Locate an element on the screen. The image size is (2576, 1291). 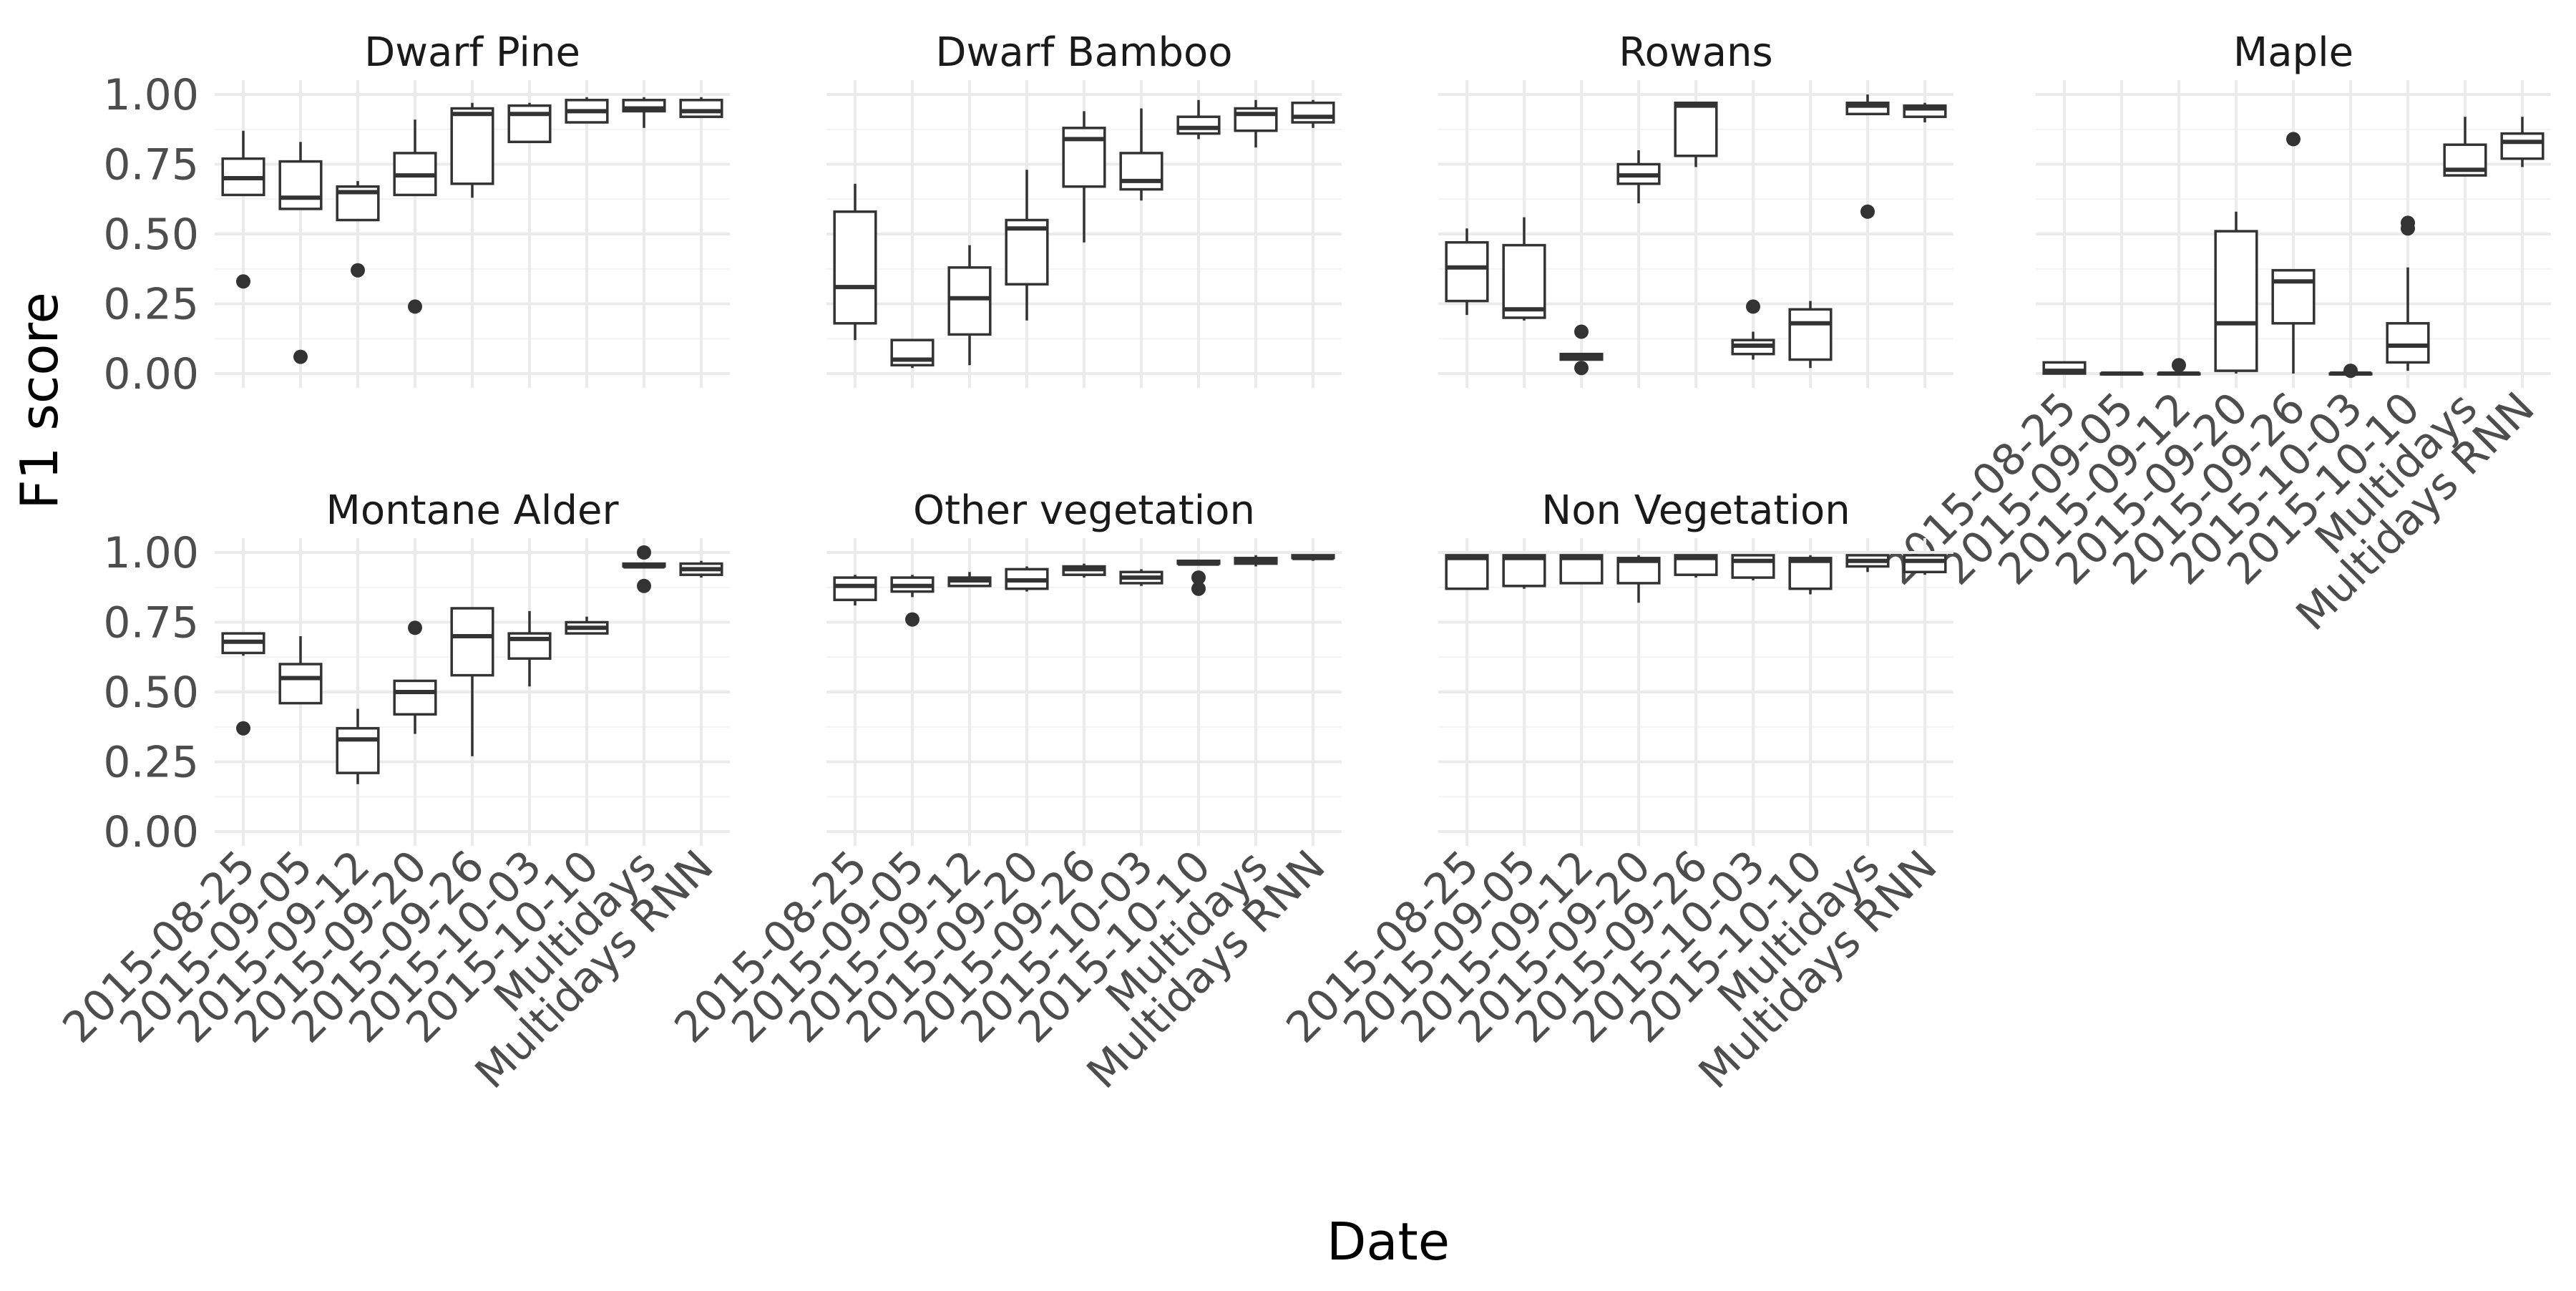
facet-title: Other vegetation is located at coordinates (1084, 510).